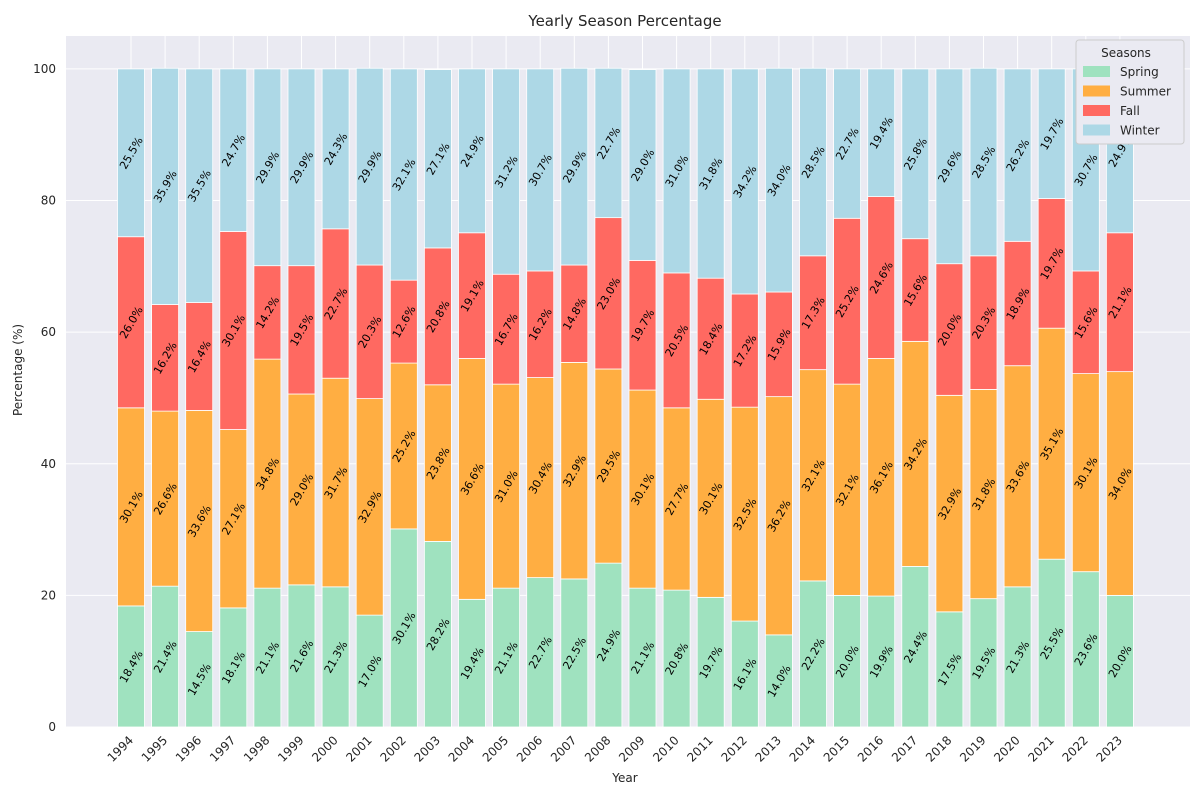  I want to click on bar-summer-1995, so click(165, 498).